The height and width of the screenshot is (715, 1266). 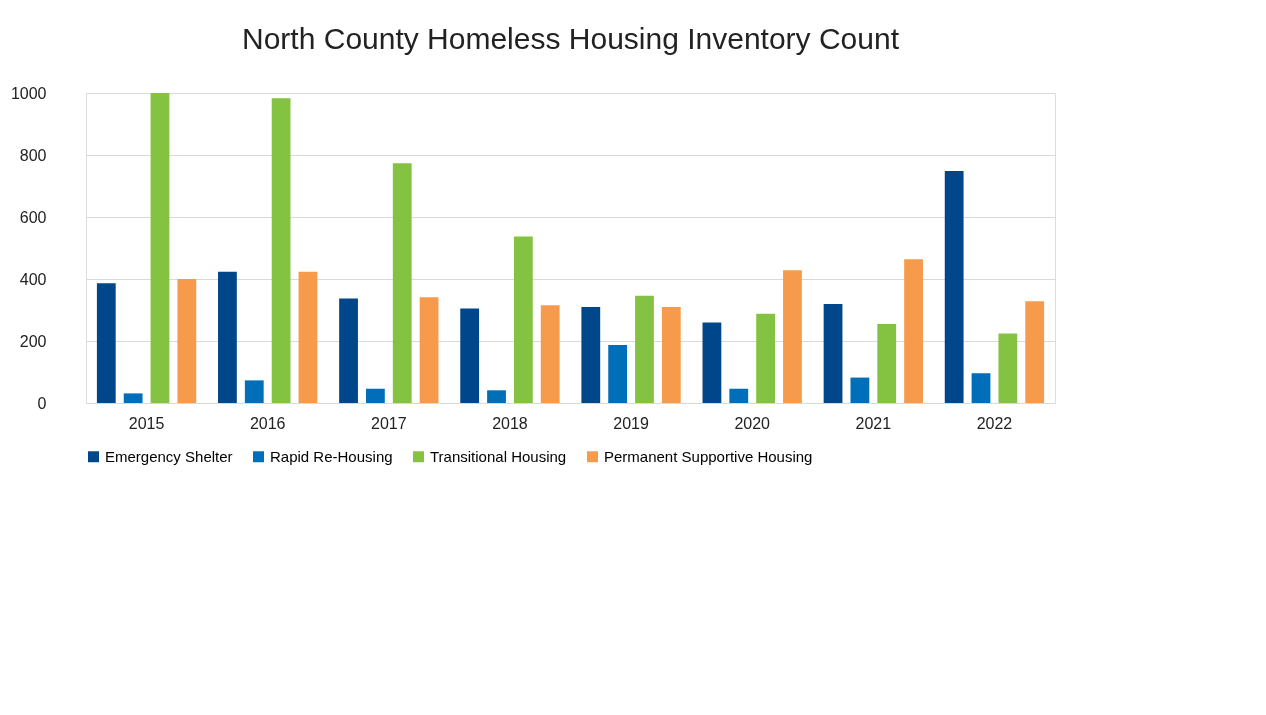 What do you see at coordinates (631, 423) in the screenshot?
I see `x-tick-label: 2019` at bounding box center [631, 423].